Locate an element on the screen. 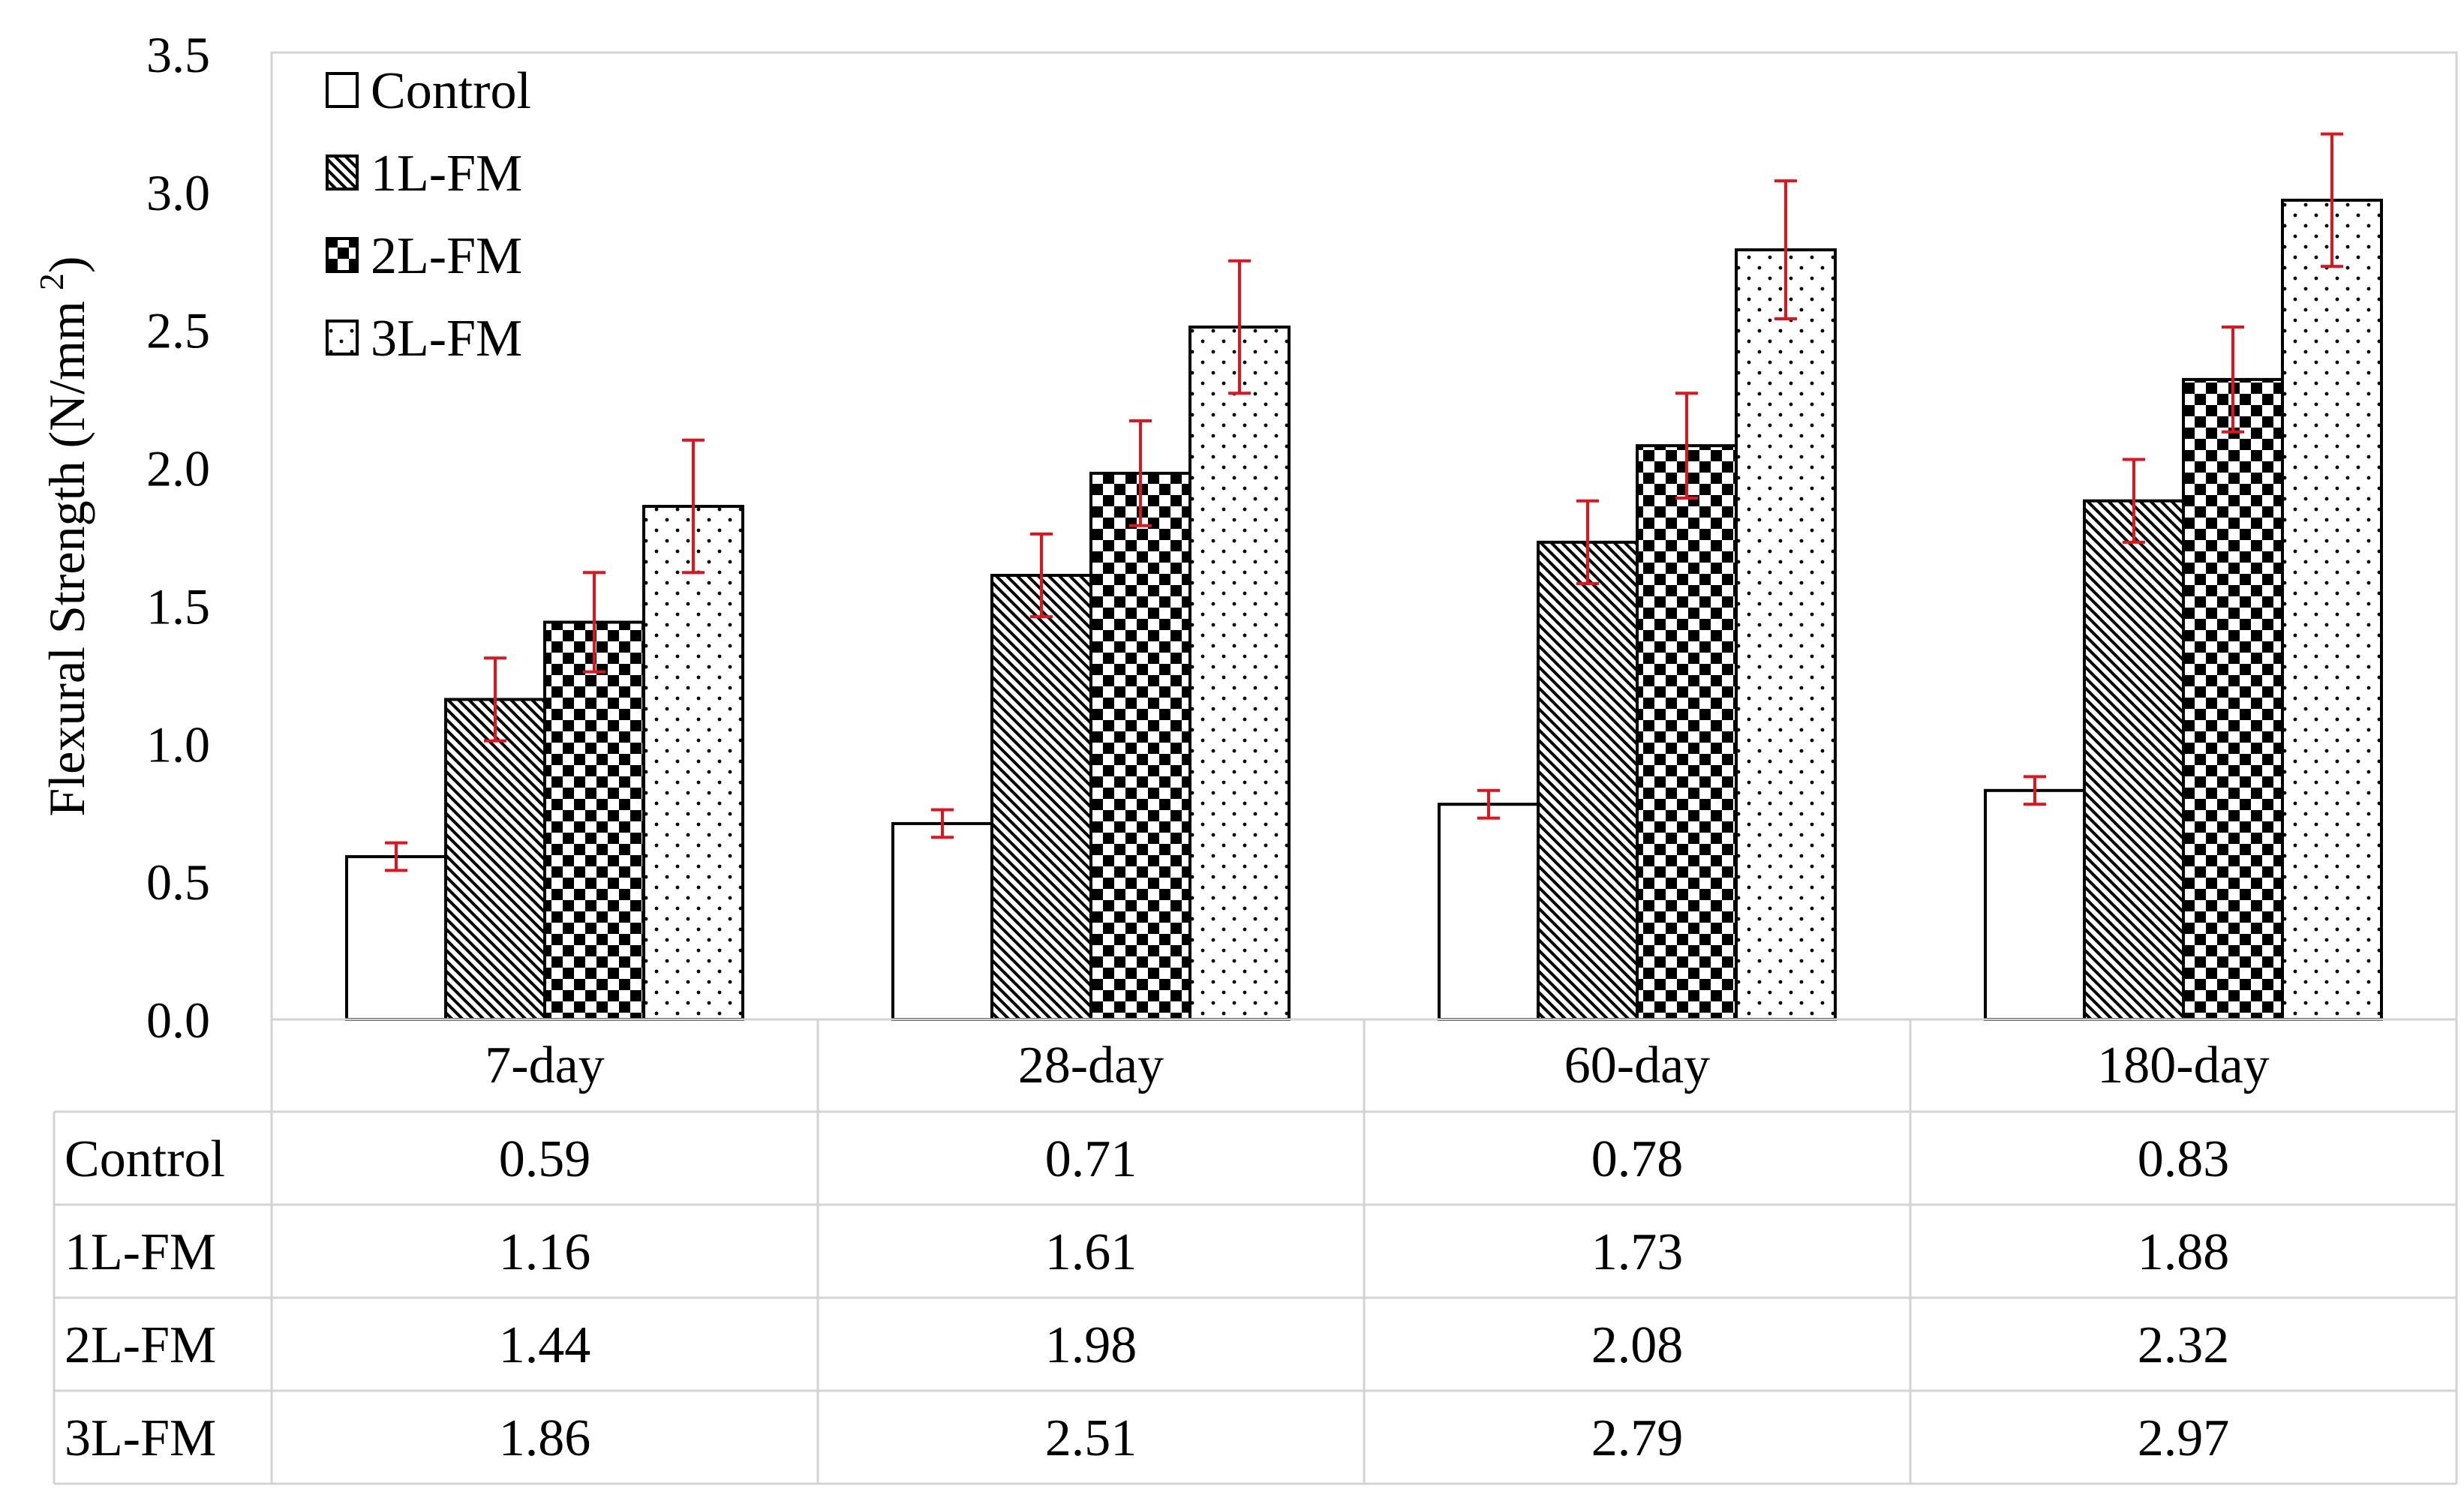 The height and width of the screenshot is (1495, 2464). y-axis-title-close: ) is located at coordinates (67, 264).